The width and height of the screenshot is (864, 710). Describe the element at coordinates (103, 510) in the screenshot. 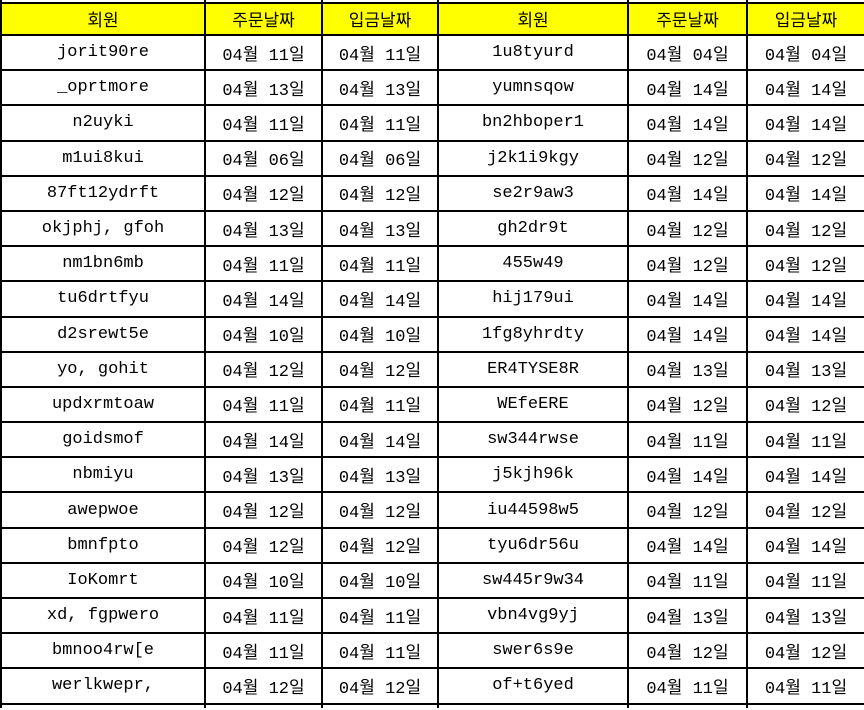

I see `member-cell: awepwoe` at that location.